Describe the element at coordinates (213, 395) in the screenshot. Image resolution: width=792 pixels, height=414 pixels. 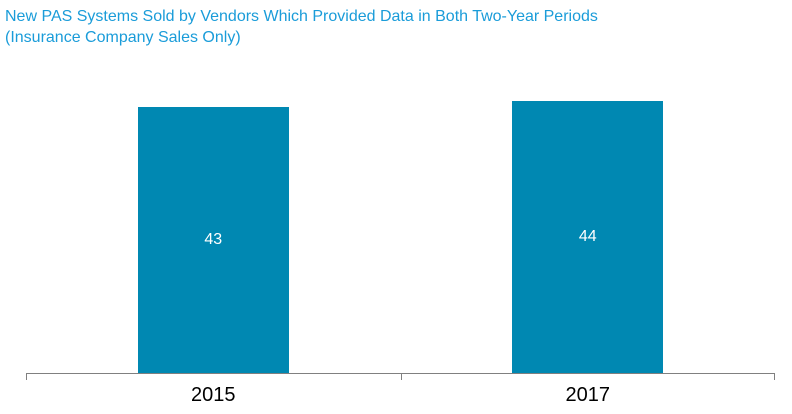
I see `x-axis-category-label: 2015` at that location.